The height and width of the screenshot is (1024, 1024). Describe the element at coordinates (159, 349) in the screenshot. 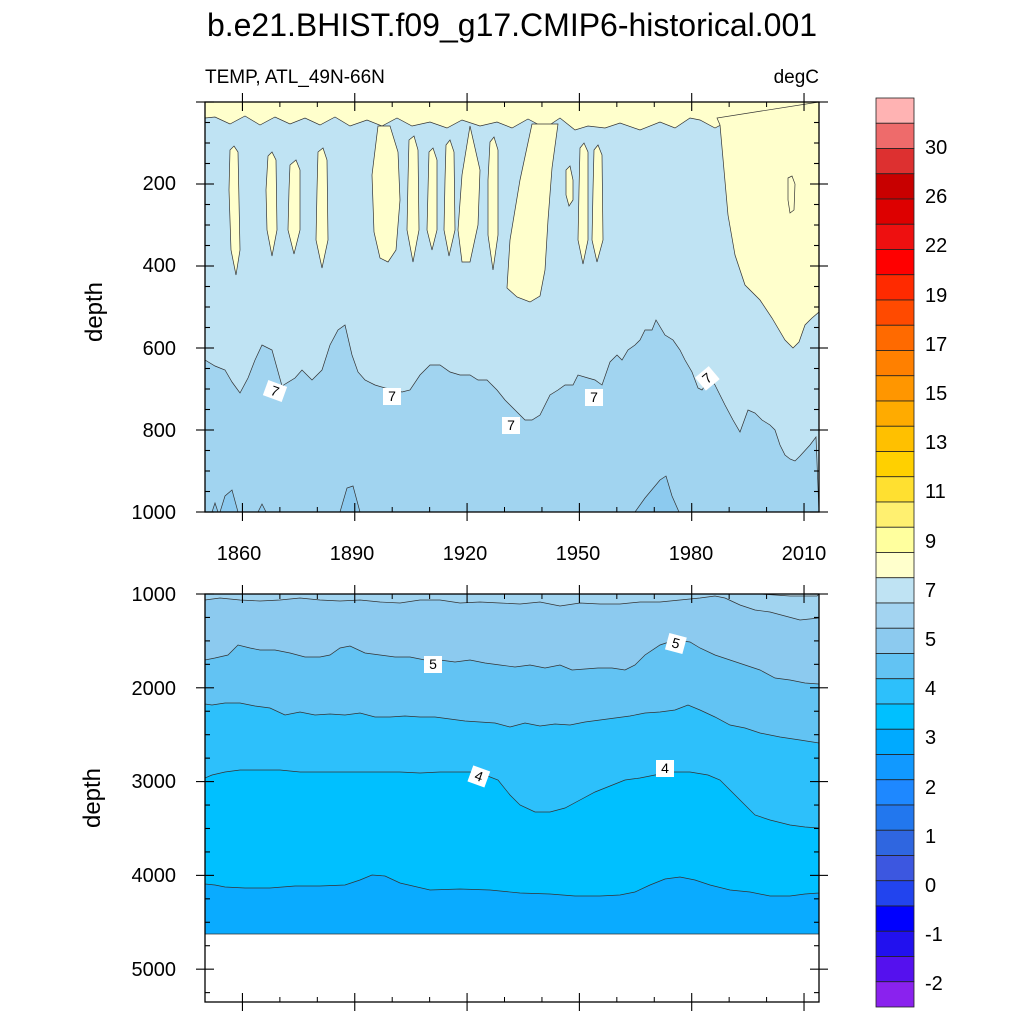

I see `upper-y-tick: 600` at that location.